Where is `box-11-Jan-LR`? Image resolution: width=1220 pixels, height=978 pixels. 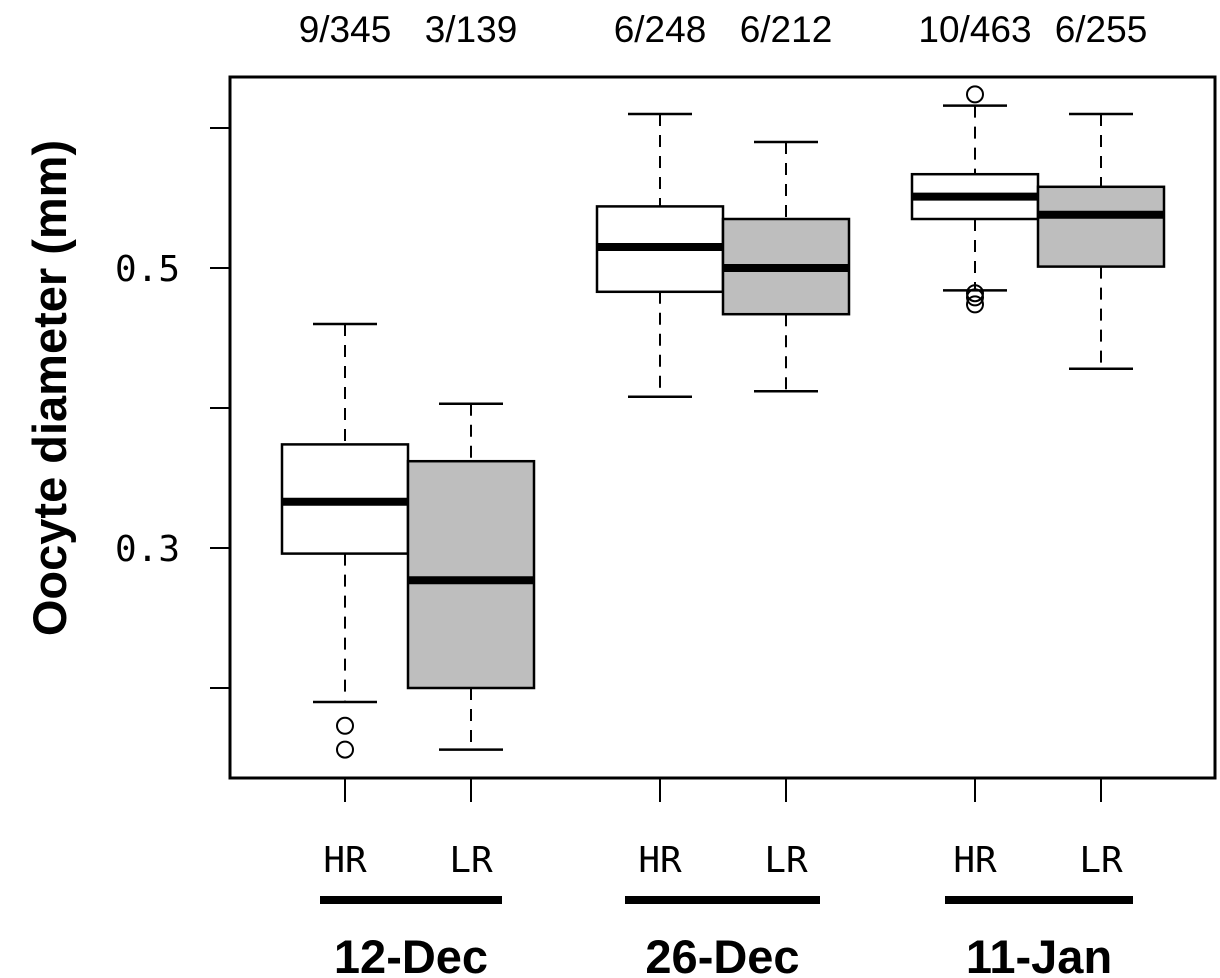 box-11-Jan-LR is located at coordinates (1101, 241).